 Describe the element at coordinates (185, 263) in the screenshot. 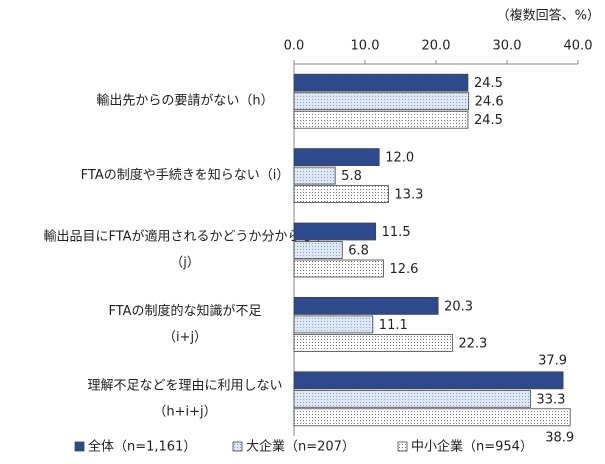

I see `category-label: （j）` at that location.